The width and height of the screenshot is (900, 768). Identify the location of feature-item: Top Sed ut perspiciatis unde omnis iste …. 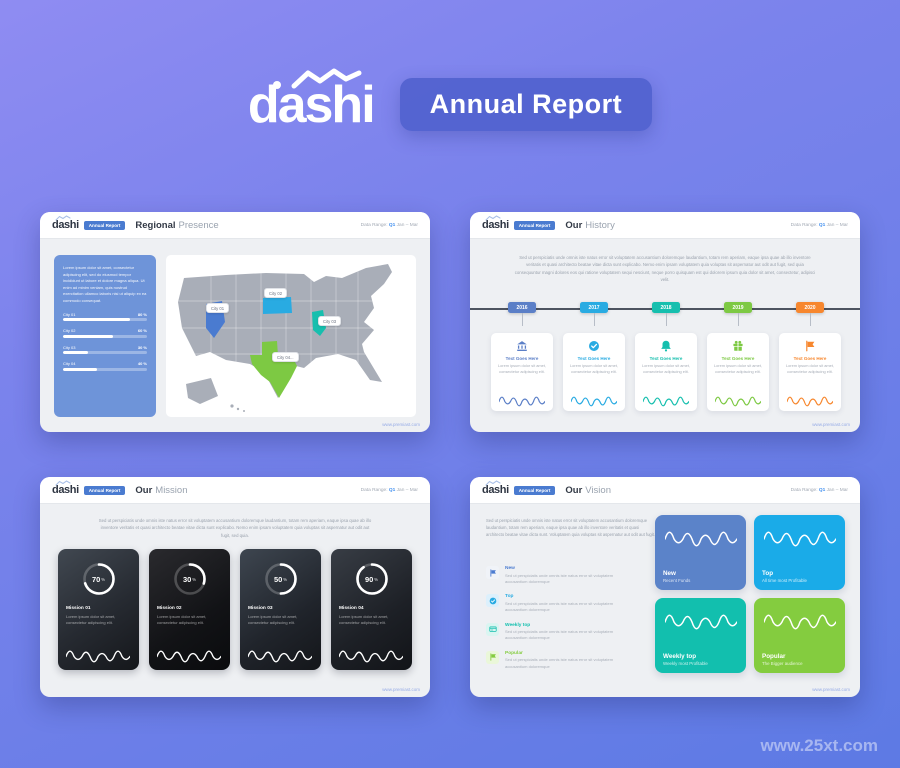
(572, 603).